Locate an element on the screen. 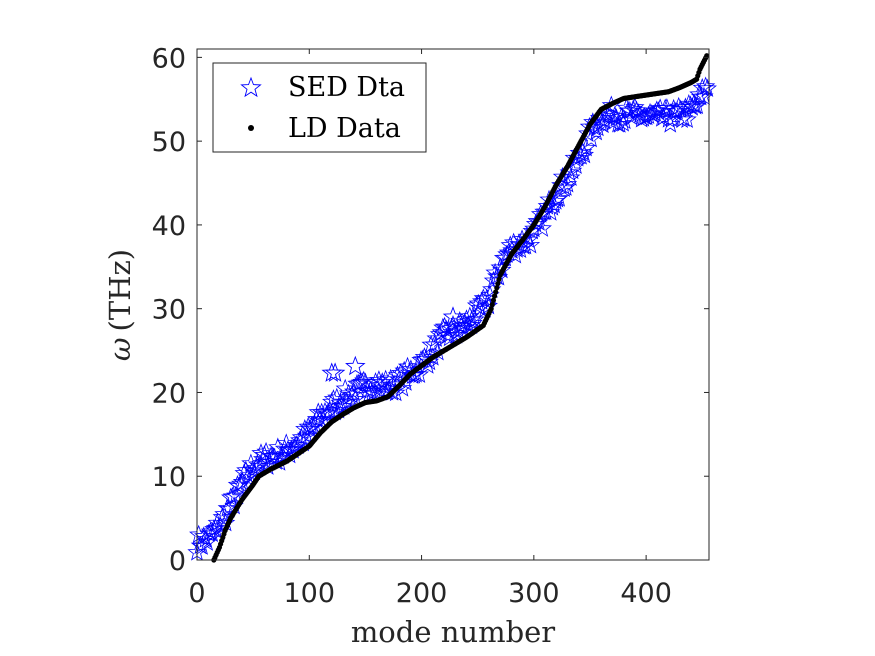 This screenshot has width=875, height=656. x-tick-label: 400 is located at coordinates (646, 593).